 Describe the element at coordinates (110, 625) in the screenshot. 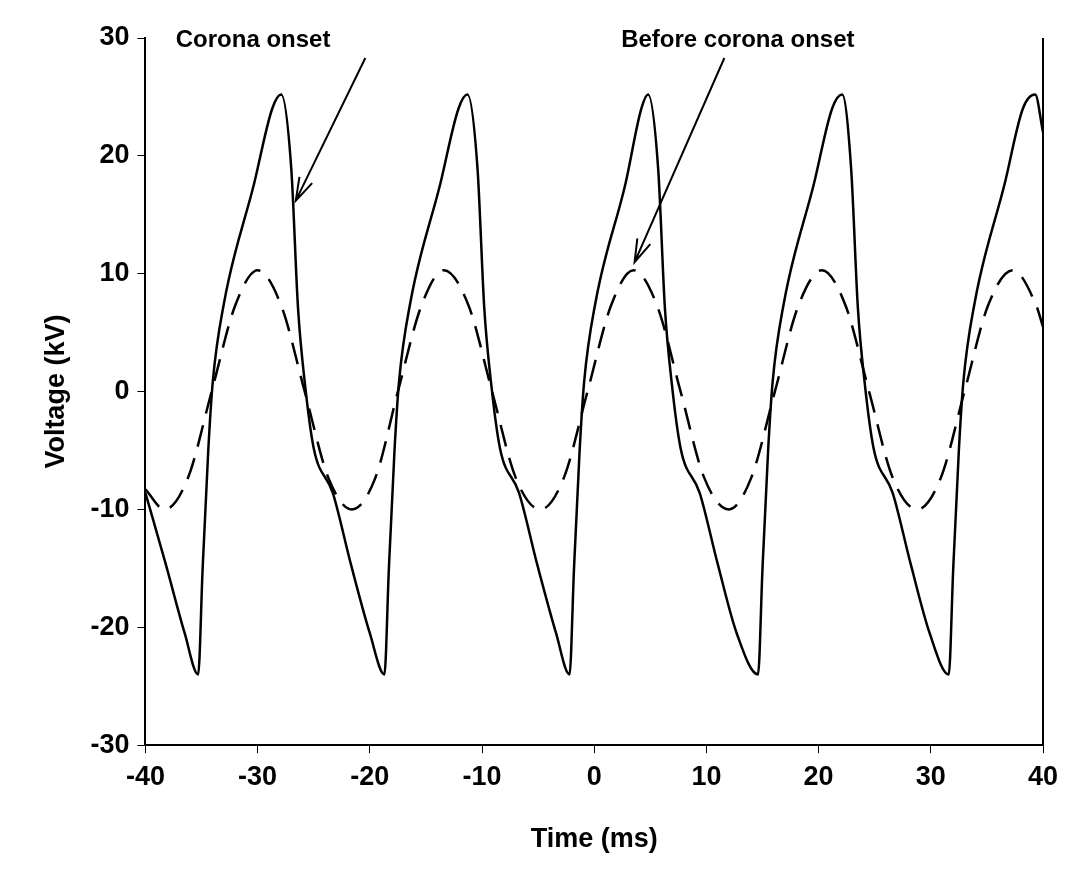

I see `y-tick-label: -20` at that location.